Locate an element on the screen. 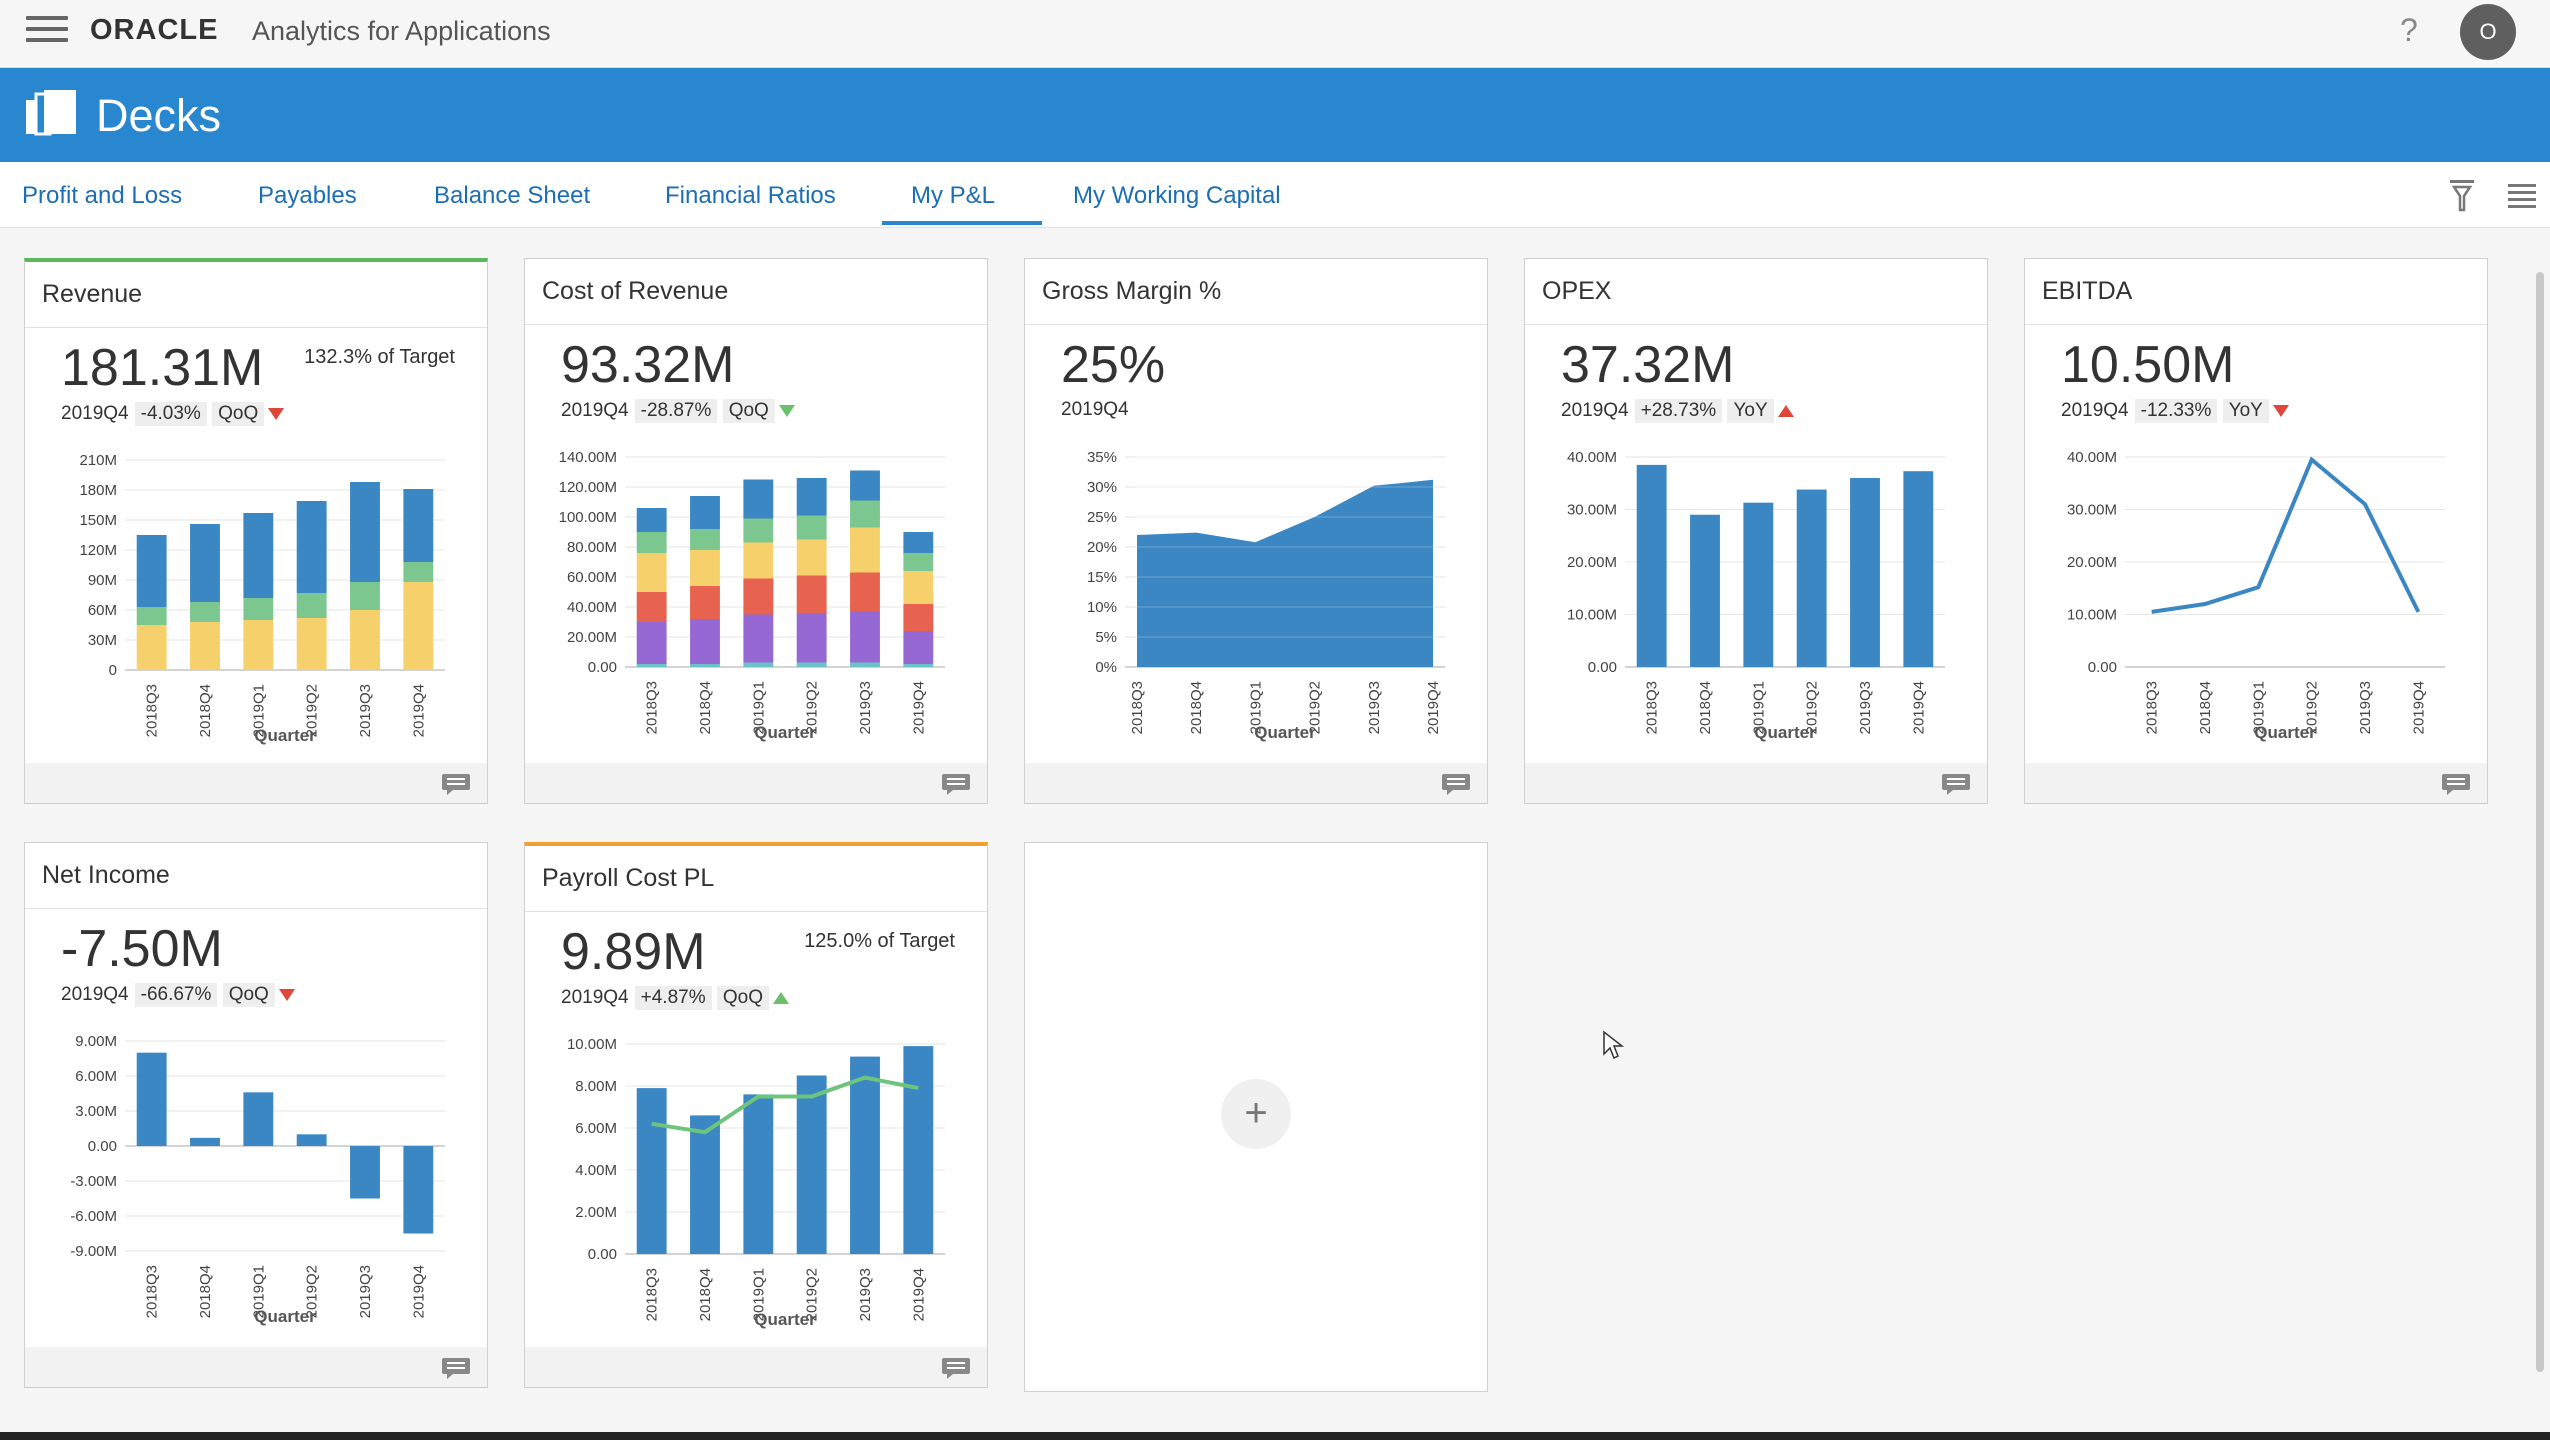 The image size is (2550, 1440). oracle-logo: ORACLE is located at coordinates (154, 30).